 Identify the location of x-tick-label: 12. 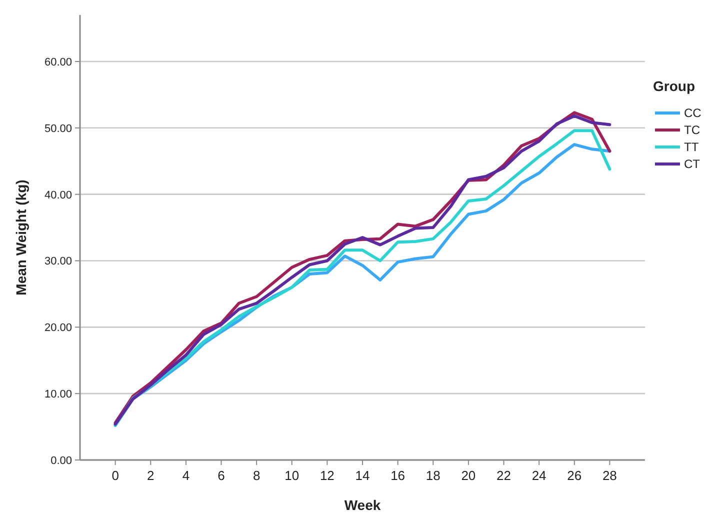
(327, 475).